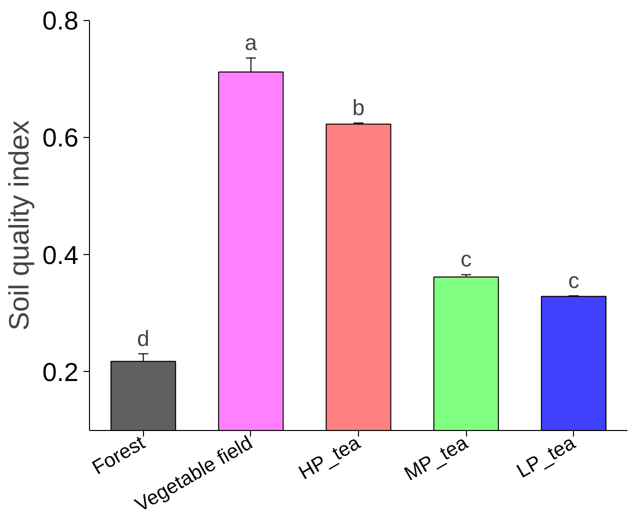  What do you see at coordinates (60, 255) in the screenshot?
I see `y-tick-label: 0.4` at bounding box center [60, 255].